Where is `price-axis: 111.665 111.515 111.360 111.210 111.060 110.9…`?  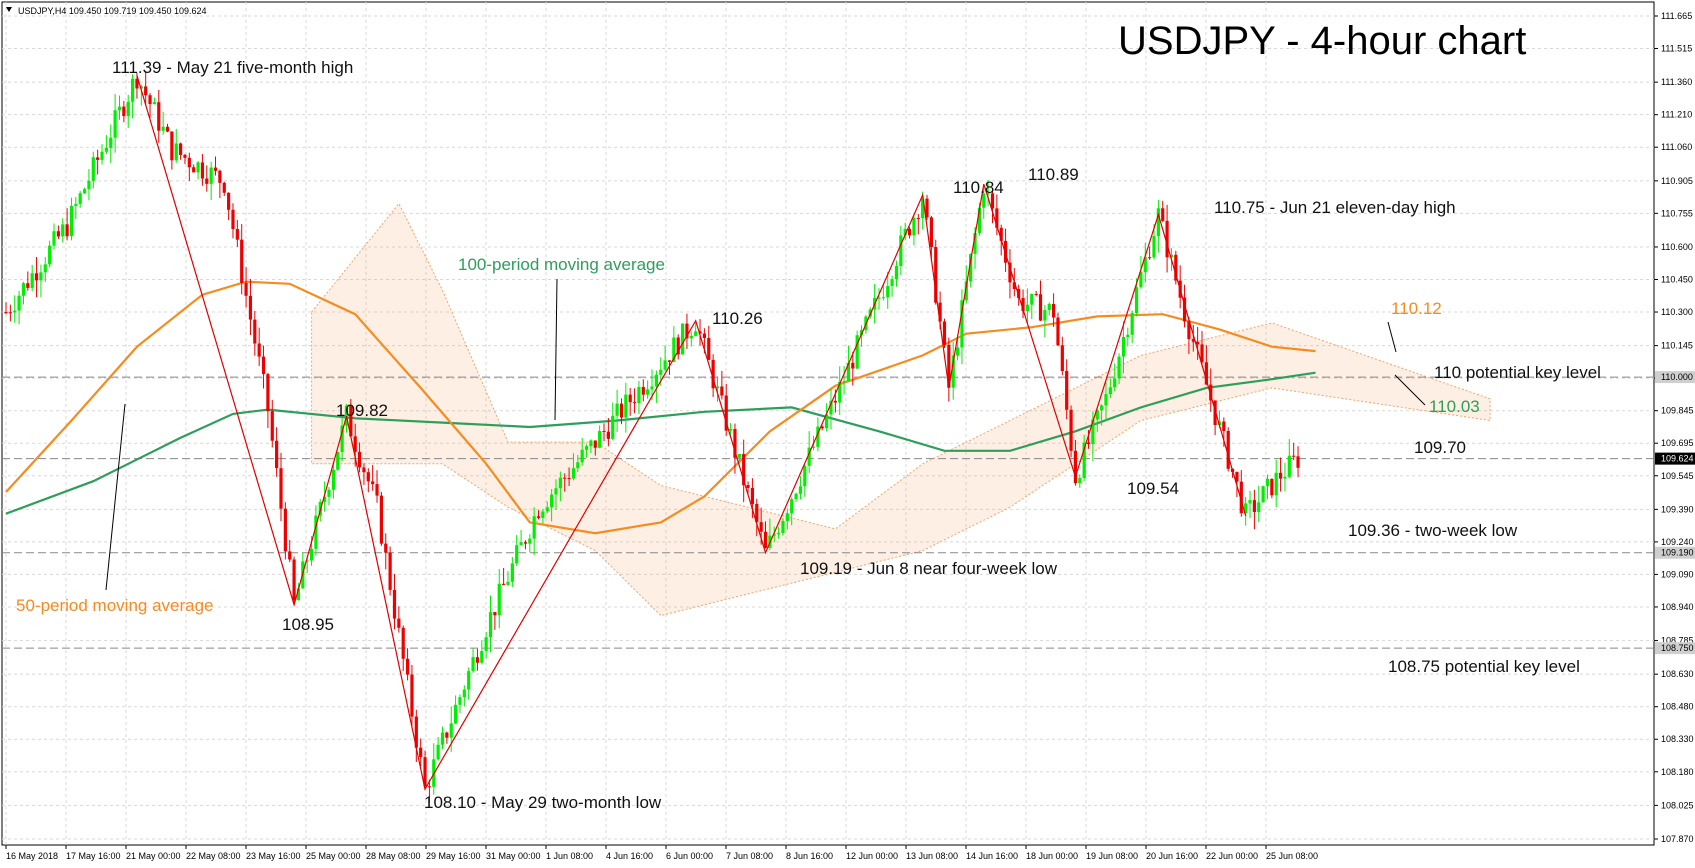 price-axis: 111.665 111.515 111.360 111.210 111.060 110.9… is located at coordinates (1674, 427).